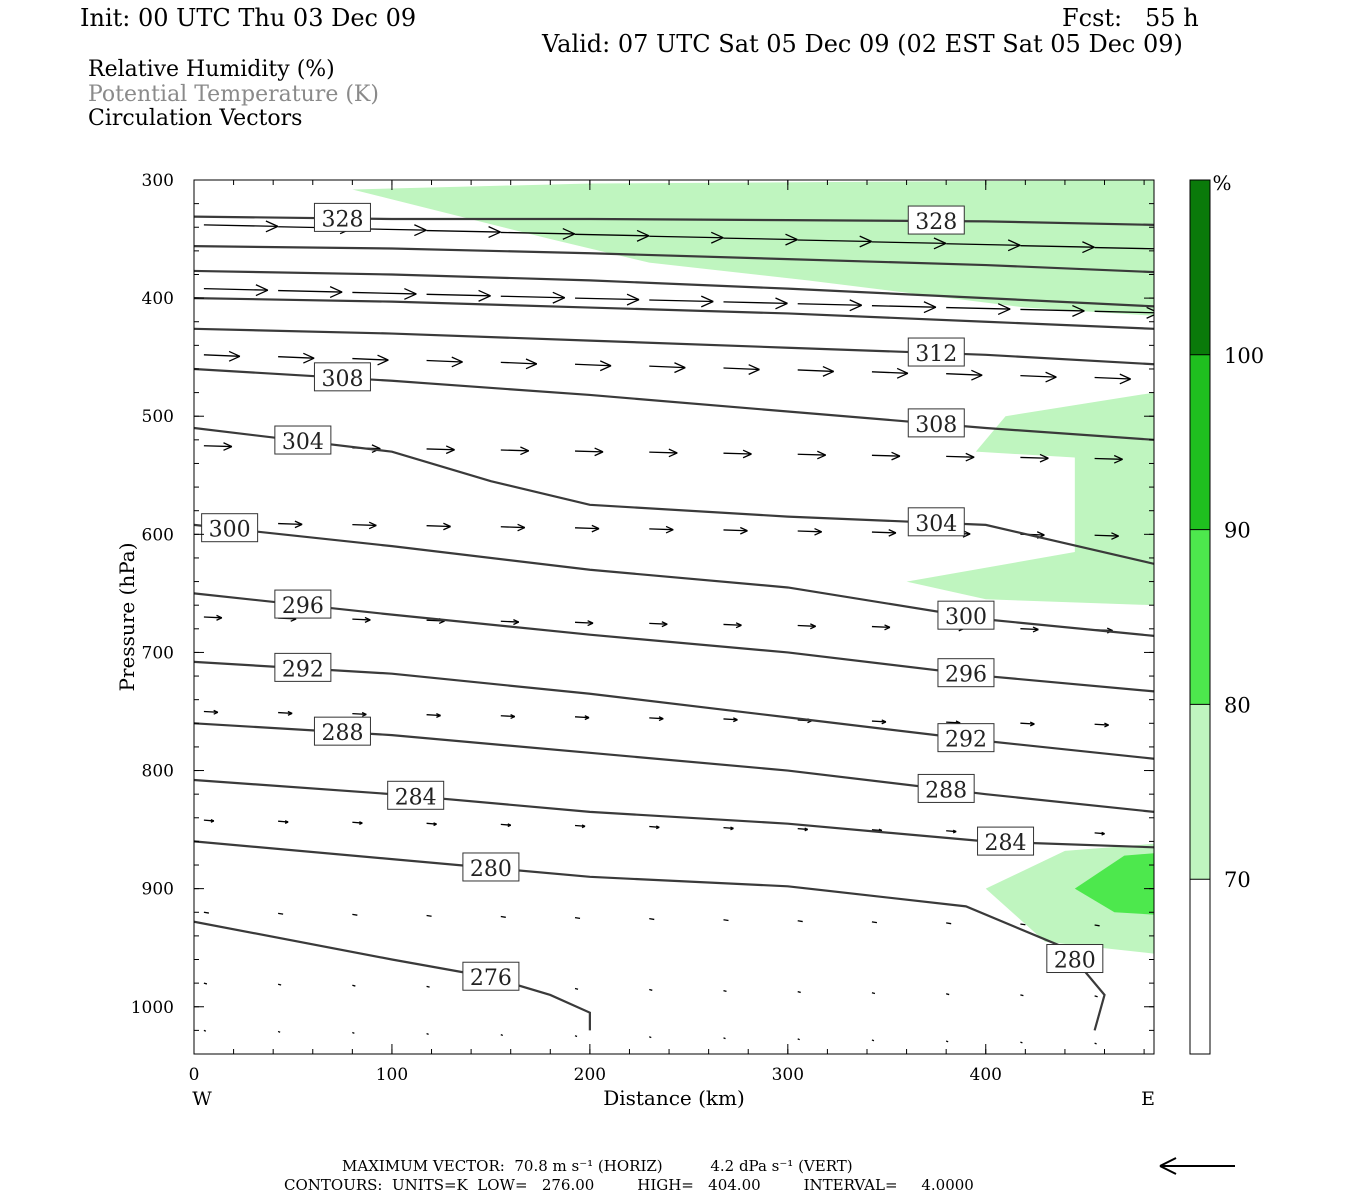 The height and width of the screenshot is (1200, 1350). I want to click on rh-70-region, so click(1030, 499).